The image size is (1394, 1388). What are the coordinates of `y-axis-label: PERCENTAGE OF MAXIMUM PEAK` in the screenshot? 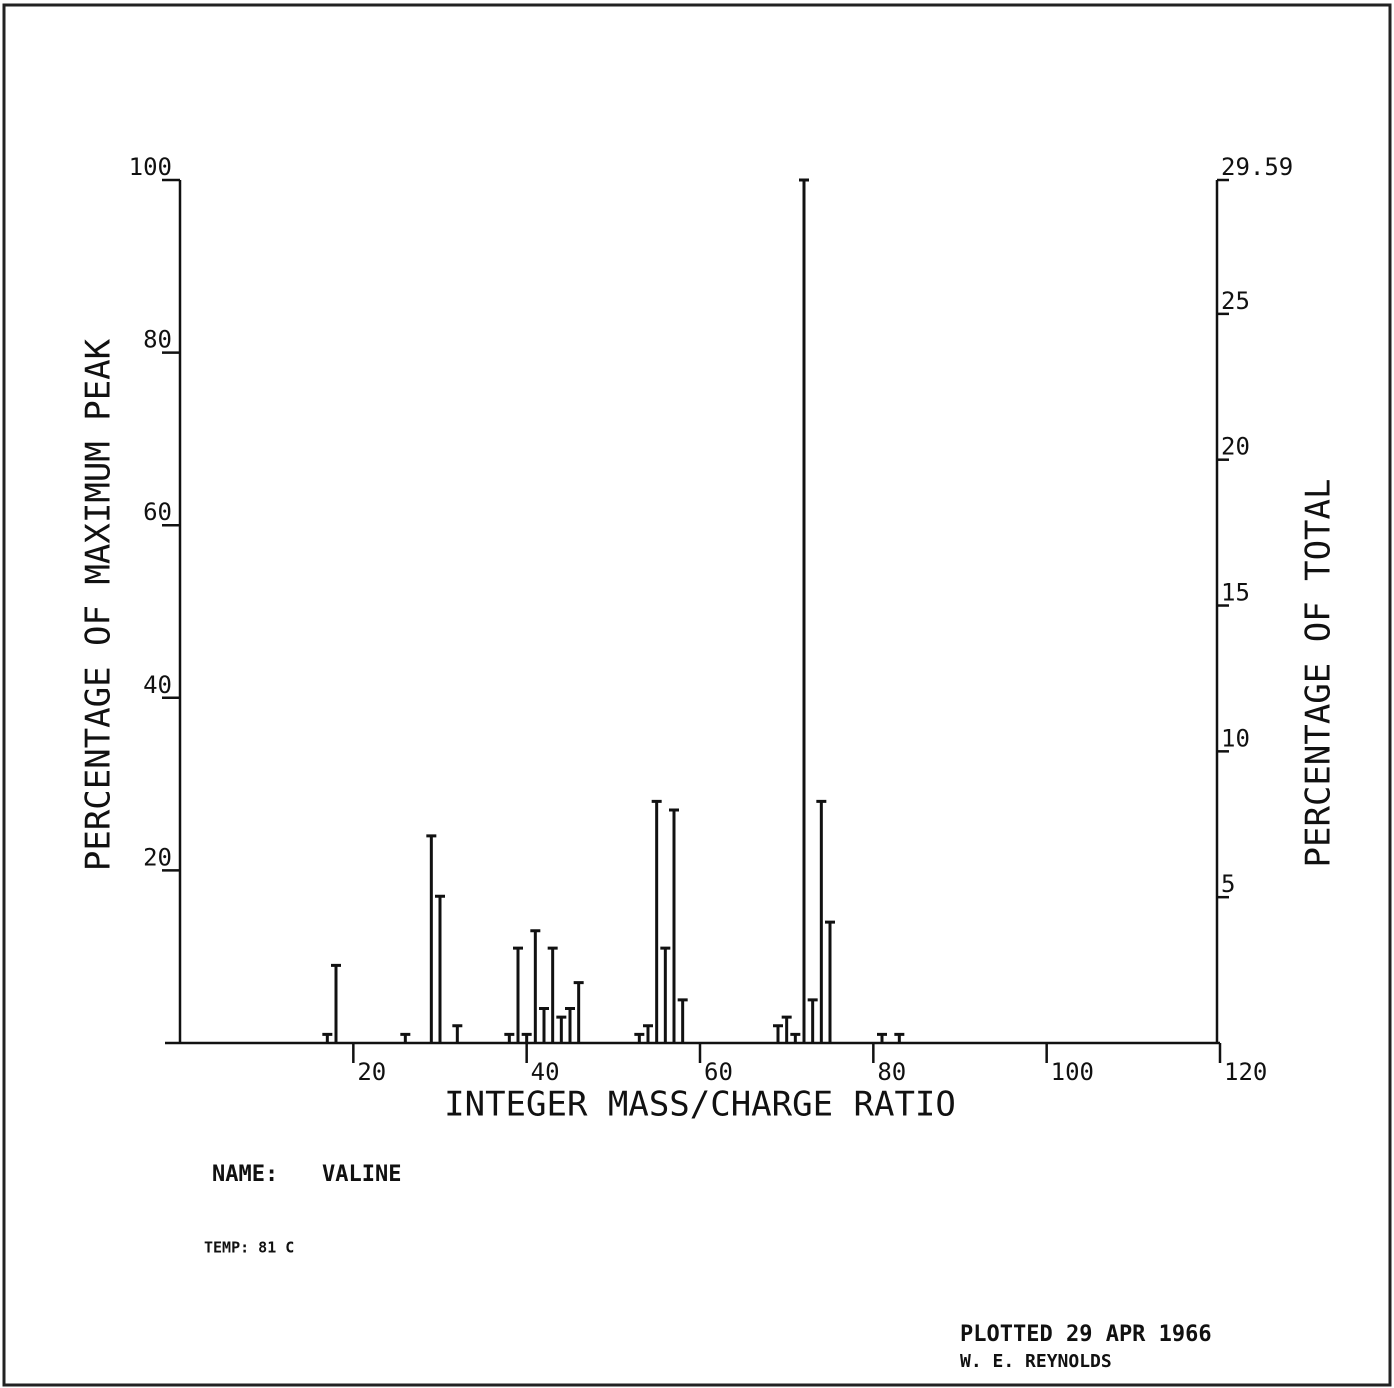 It's located at (99, 604).